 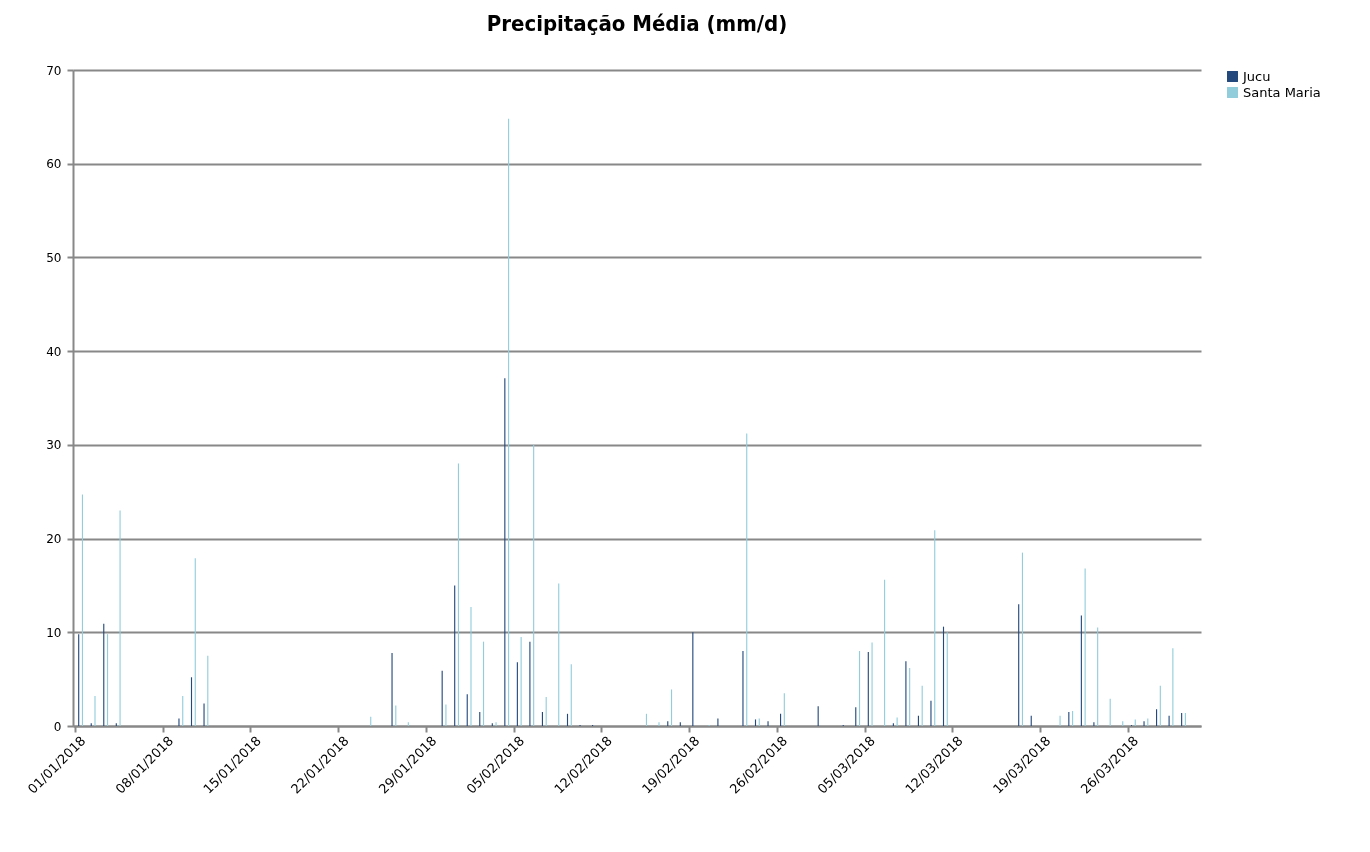 What do you see at coordinates (54, 164) in the screenshot?
I see `y-tick-label: 60` at bounding box center [54, 164].